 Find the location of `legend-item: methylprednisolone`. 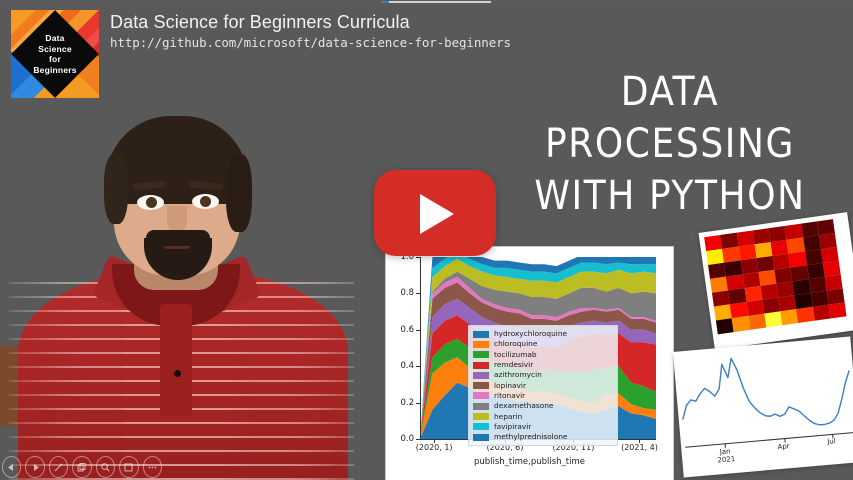

legend-item: methylprednisolone is located at coordinates (543, 437).